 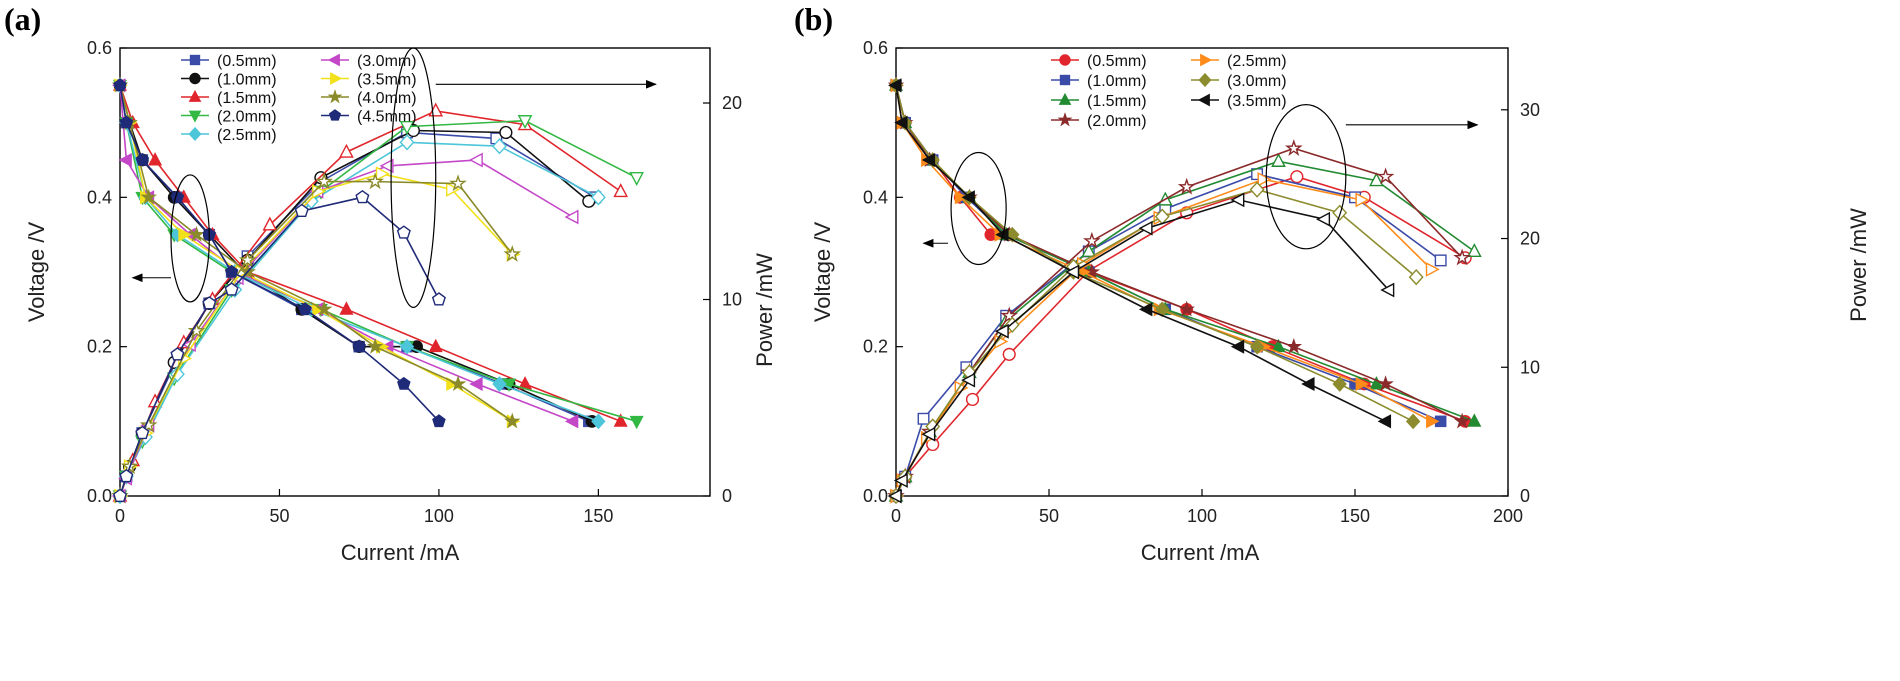 I want to click on y2-tick-label: 20, so click(x=1530, y=239).